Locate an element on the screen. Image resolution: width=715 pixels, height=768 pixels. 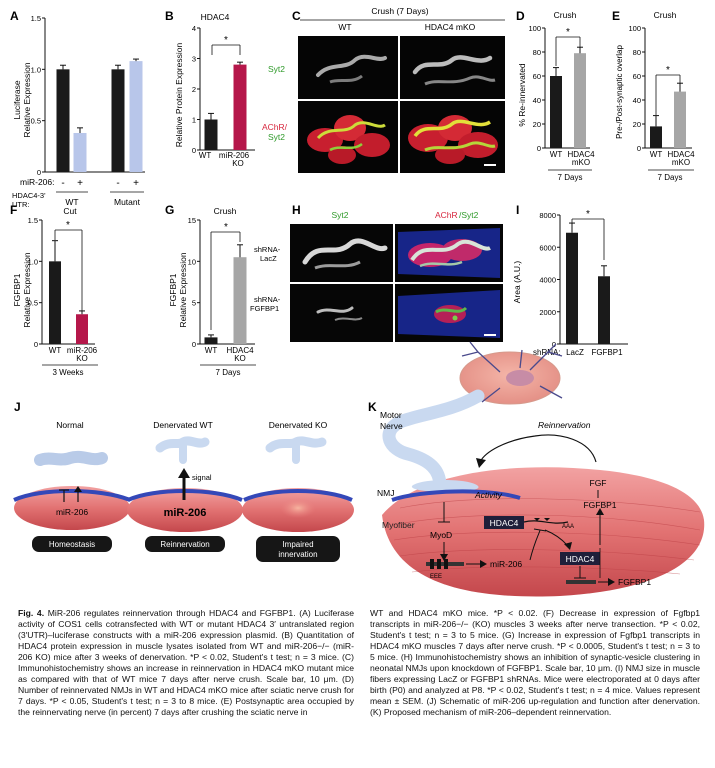
panel-j-box-impaired-text-2: innervation is located at coordinates (297, 554).